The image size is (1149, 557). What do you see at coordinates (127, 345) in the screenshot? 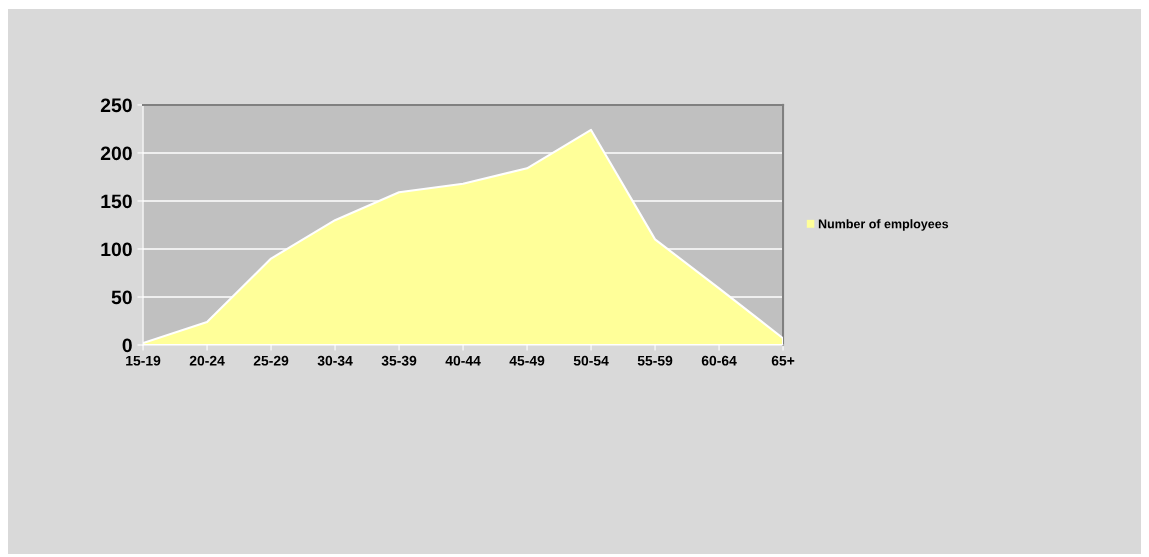
I see `y-tick-label: 0` at bounding box center [127, 345].